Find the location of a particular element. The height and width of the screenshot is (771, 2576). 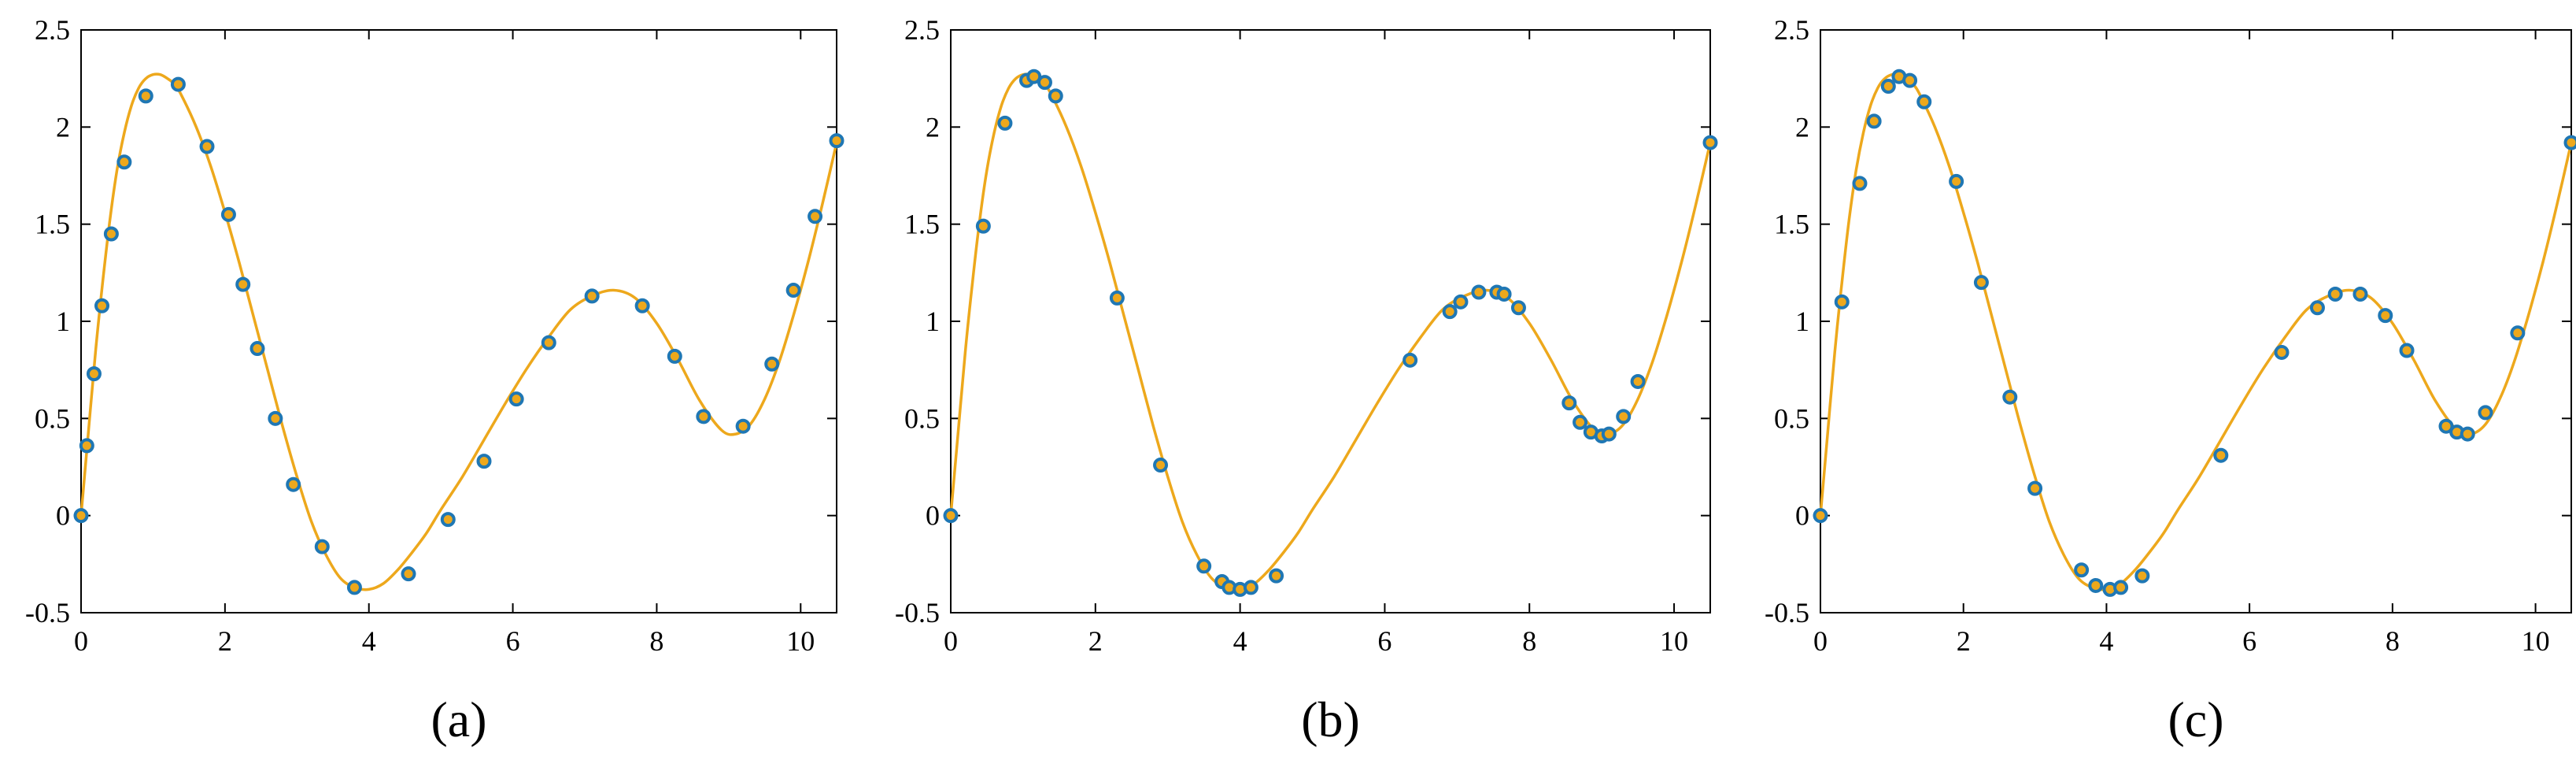

panel-label: (a) is located at coordinates (458, 719).